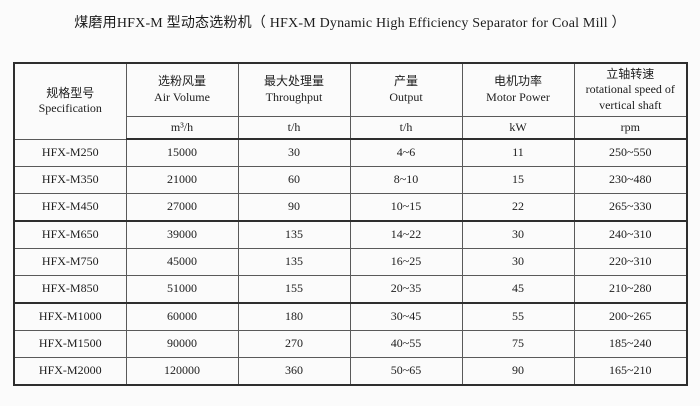  I want to click on shaft-speed-cell: 250~550, so click(630, 152).